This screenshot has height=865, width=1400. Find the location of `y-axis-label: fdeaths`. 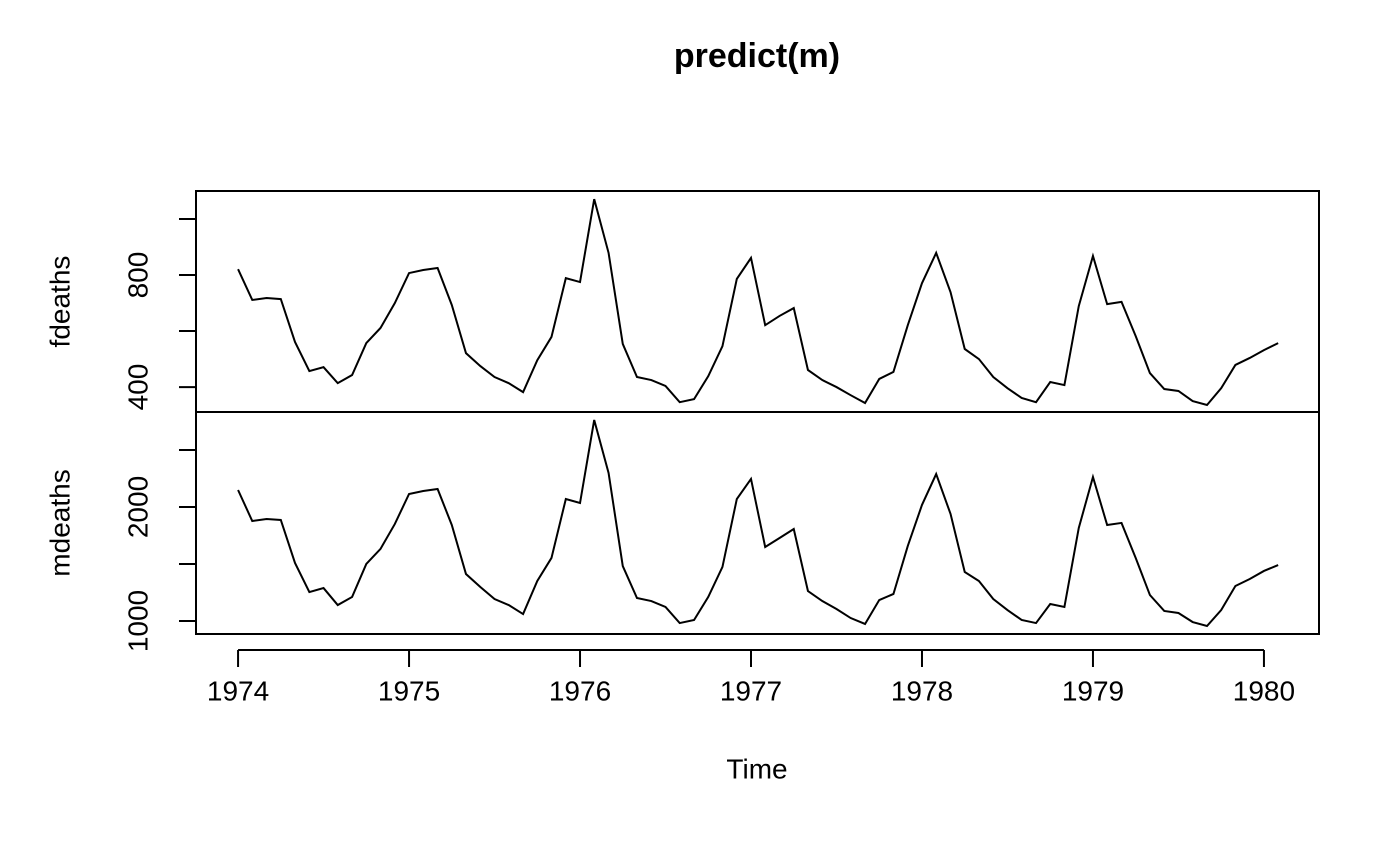

y-axis-label: fdeaths is located at coordinates (59, 302).